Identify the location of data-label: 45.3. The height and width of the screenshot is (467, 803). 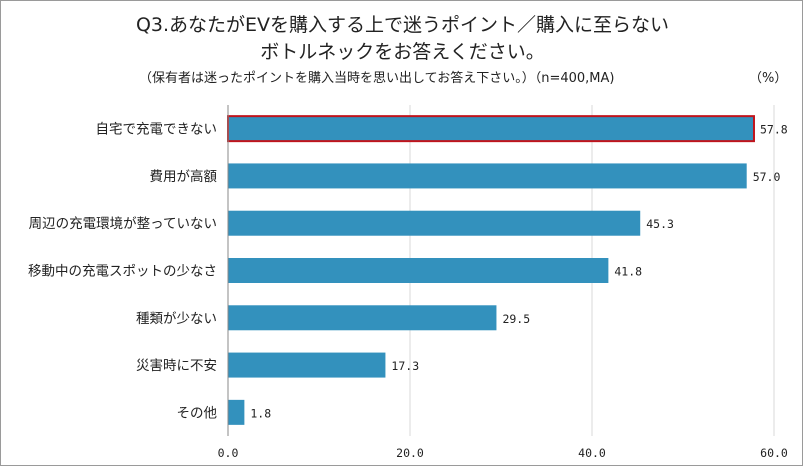
(660, 224).